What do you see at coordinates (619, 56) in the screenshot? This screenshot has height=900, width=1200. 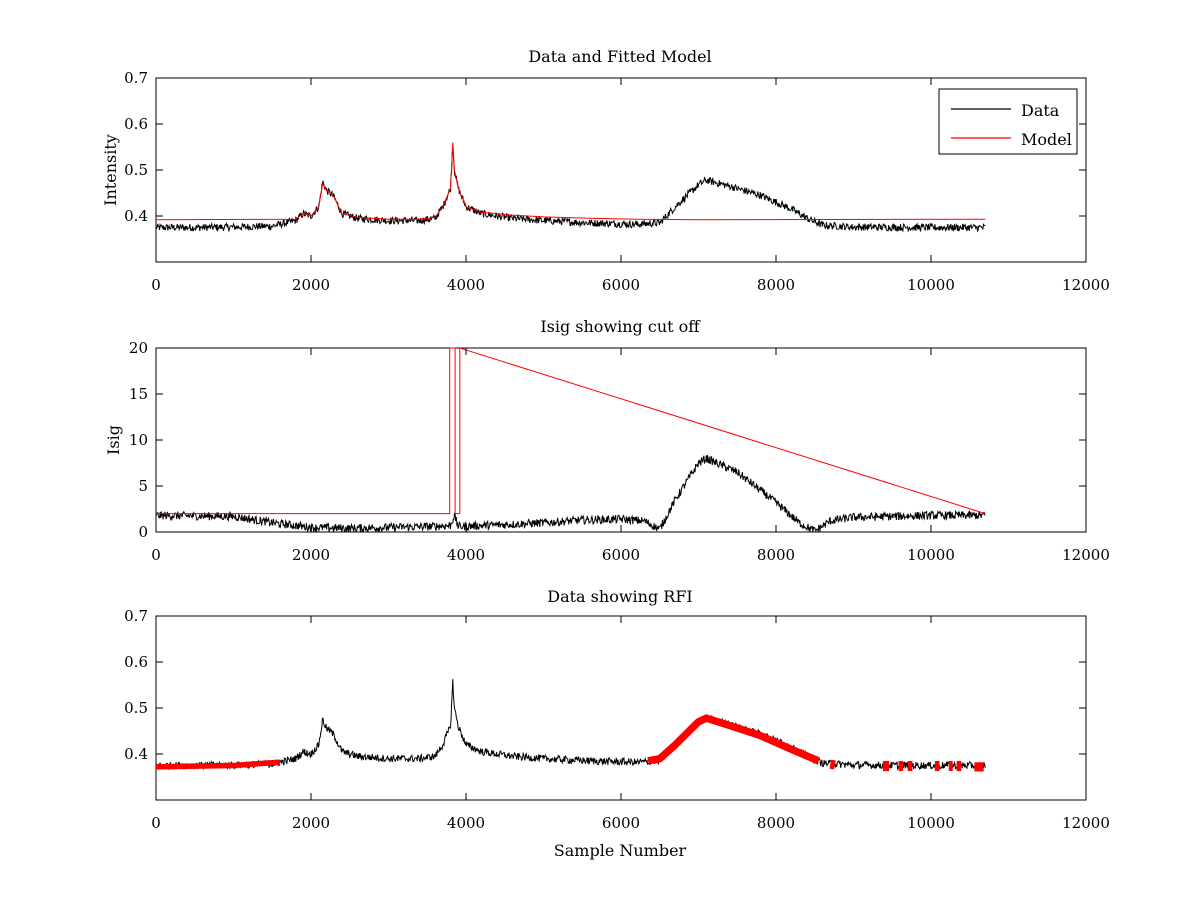 I see `chart-title: Data and Fitted Model` at bounding box center [619, 56].